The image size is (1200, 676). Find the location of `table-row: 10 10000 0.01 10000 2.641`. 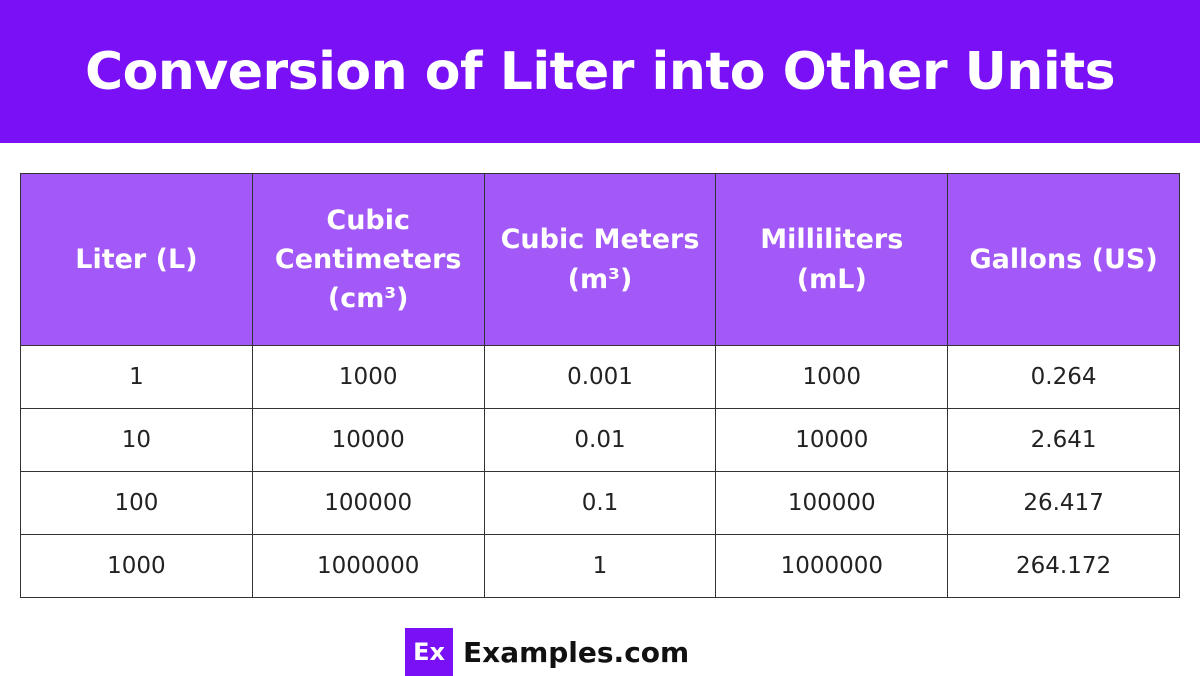

table-row: 10 10000 0.01 10000 2.641 is located at coordinates (600, 440).